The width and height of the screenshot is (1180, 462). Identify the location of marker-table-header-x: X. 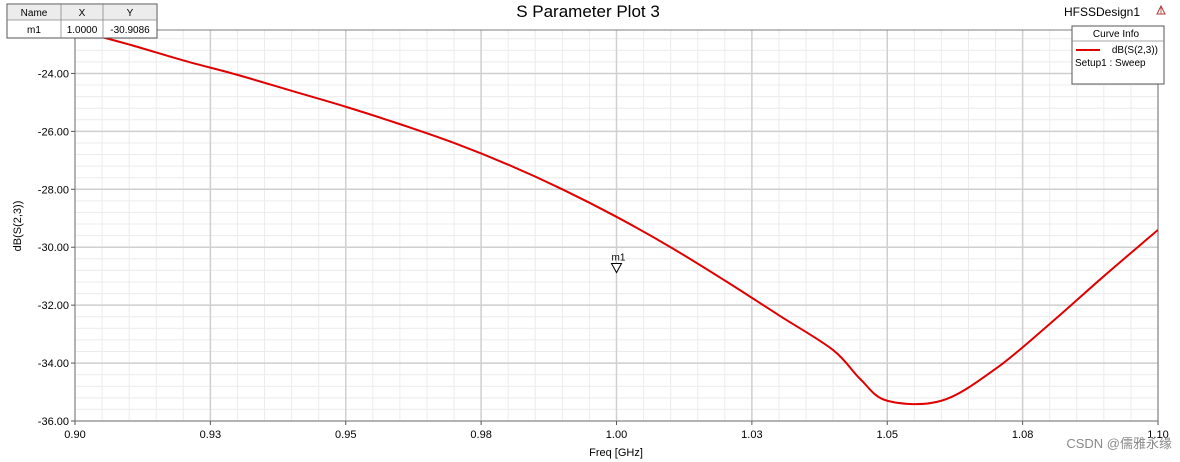
(82, 13).